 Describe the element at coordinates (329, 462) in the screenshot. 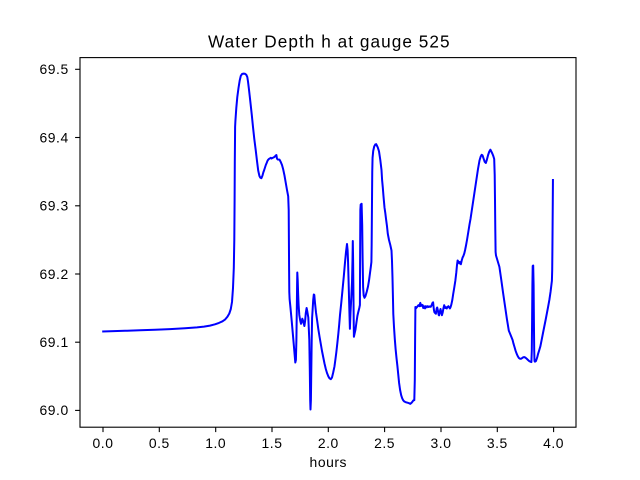

I see `svg-text: hours` at that location.